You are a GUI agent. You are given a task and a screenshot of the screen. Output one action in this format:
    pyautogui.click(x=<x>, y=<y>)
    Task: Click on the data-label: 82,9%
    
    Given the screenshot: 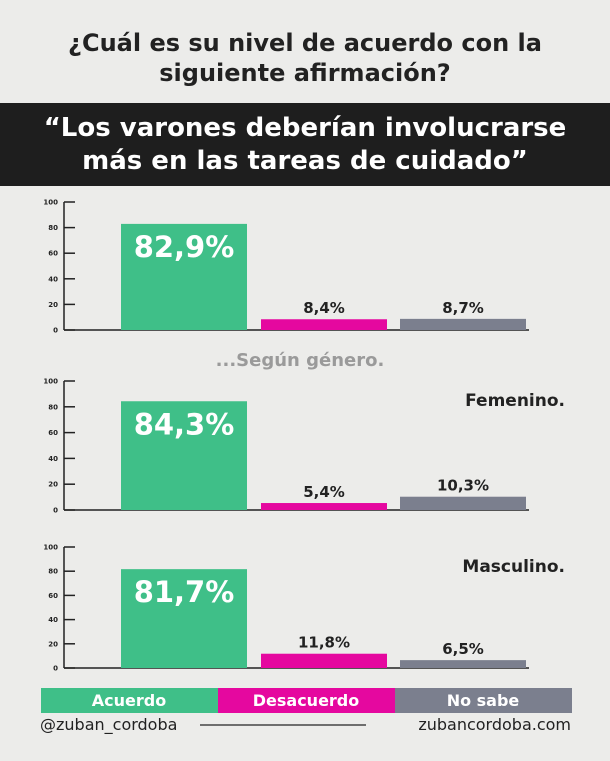 What is the action you would take?
    pyautogui.click(x=184, y=247)
    